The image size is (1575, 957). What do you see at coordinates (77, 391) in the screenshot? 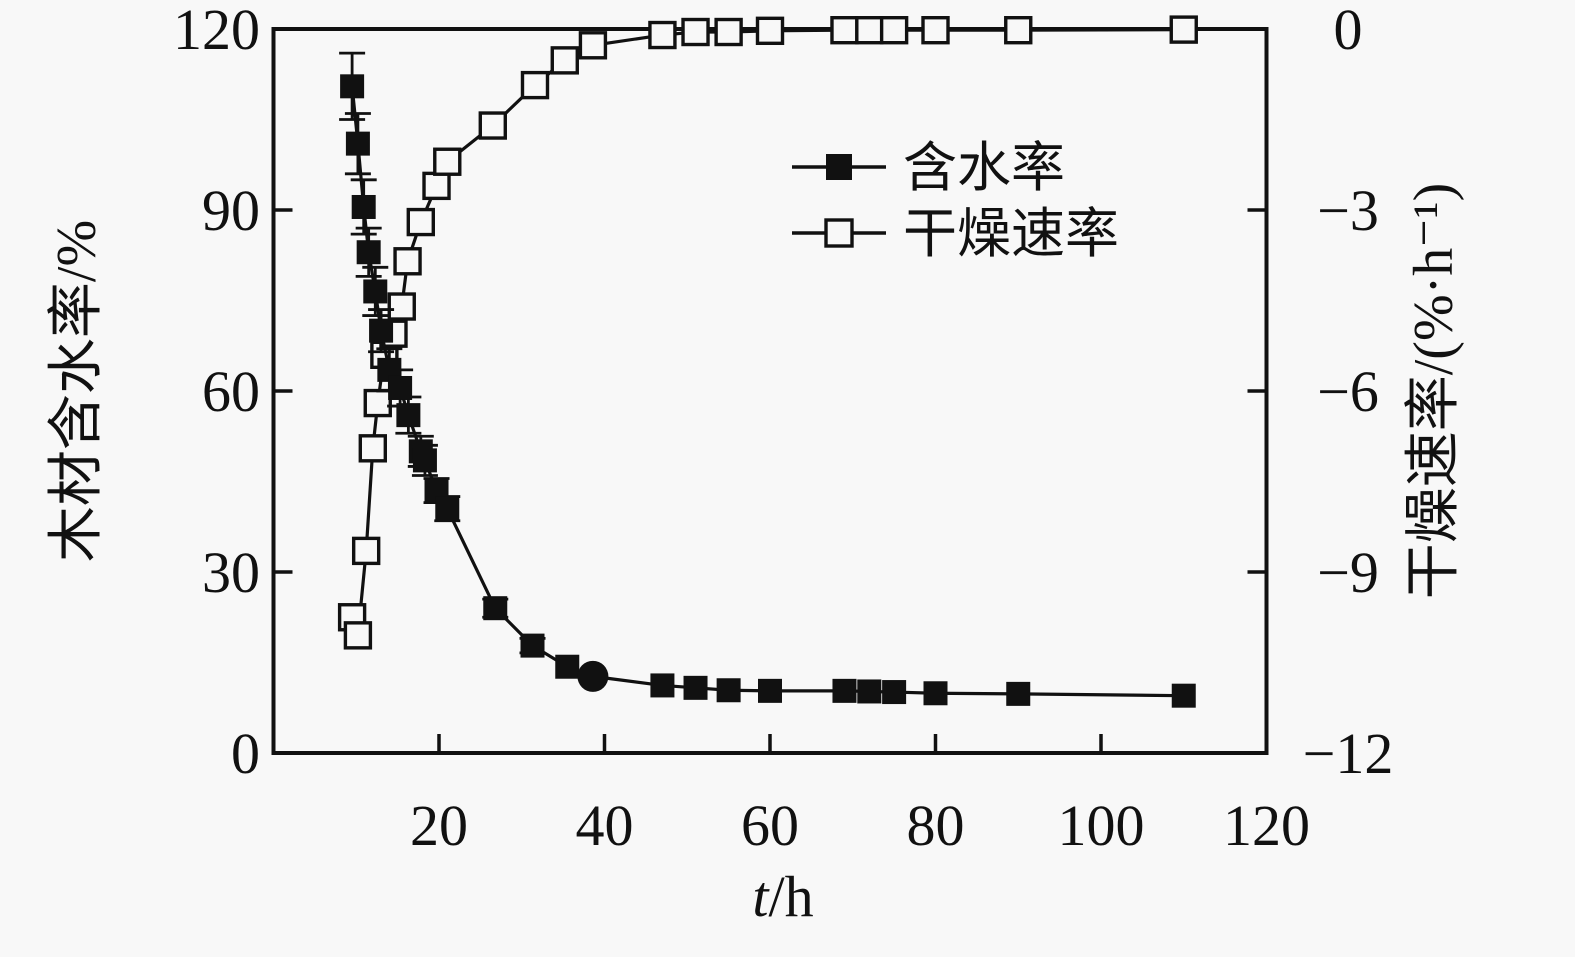
I see `left-axis-title: 木材含水率/%` at bounding box center [77, 391].